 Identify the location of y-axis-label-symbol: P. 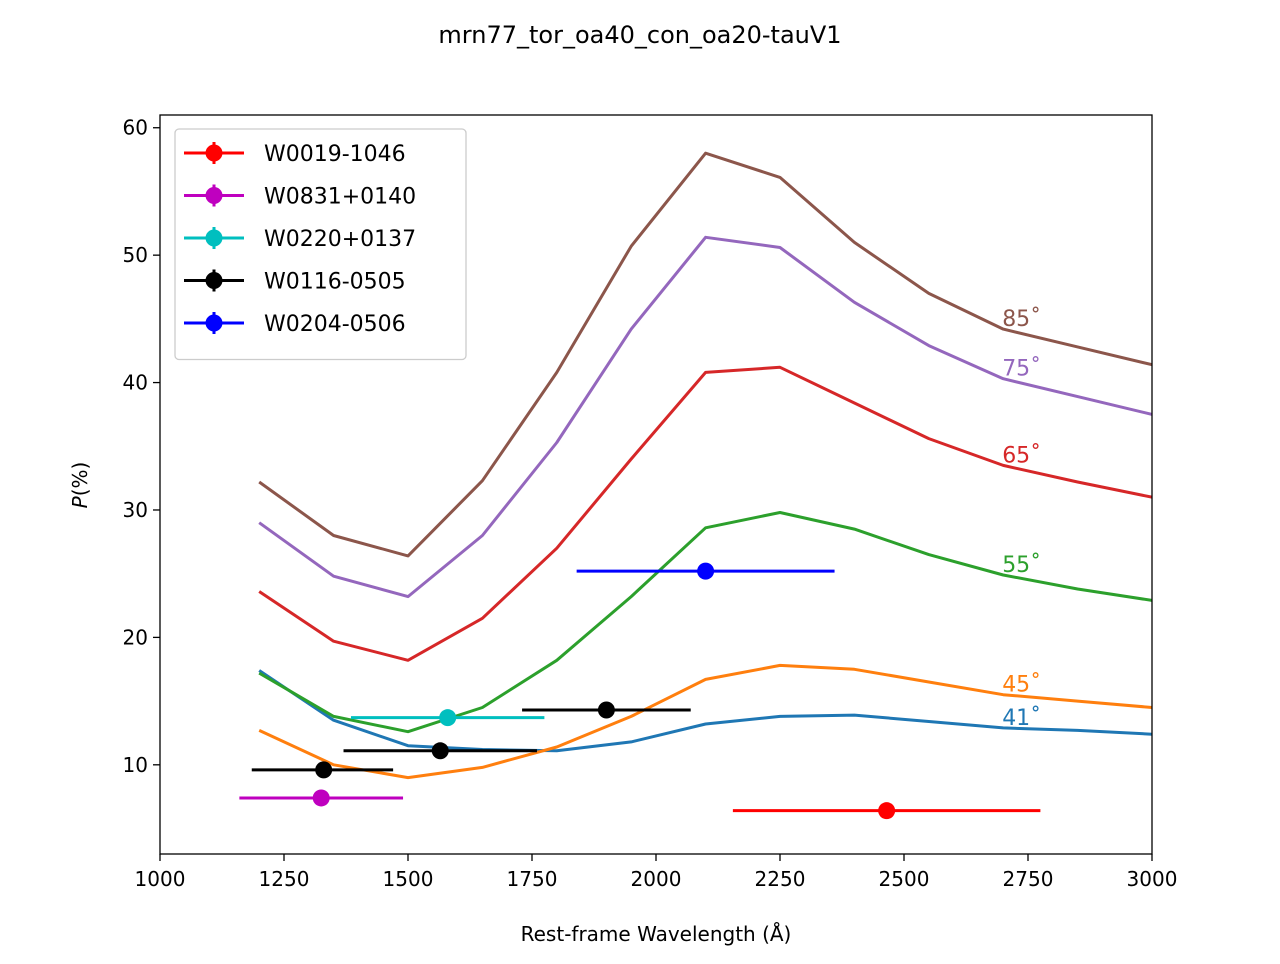
(80, 501).